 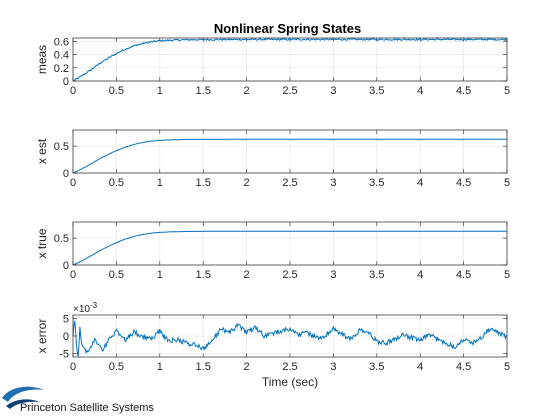 What do you see at coordinates (287, 28) in the screenshot?
I see `figure-title: Nonlinear Spring States` at bounding box center [287, 28].